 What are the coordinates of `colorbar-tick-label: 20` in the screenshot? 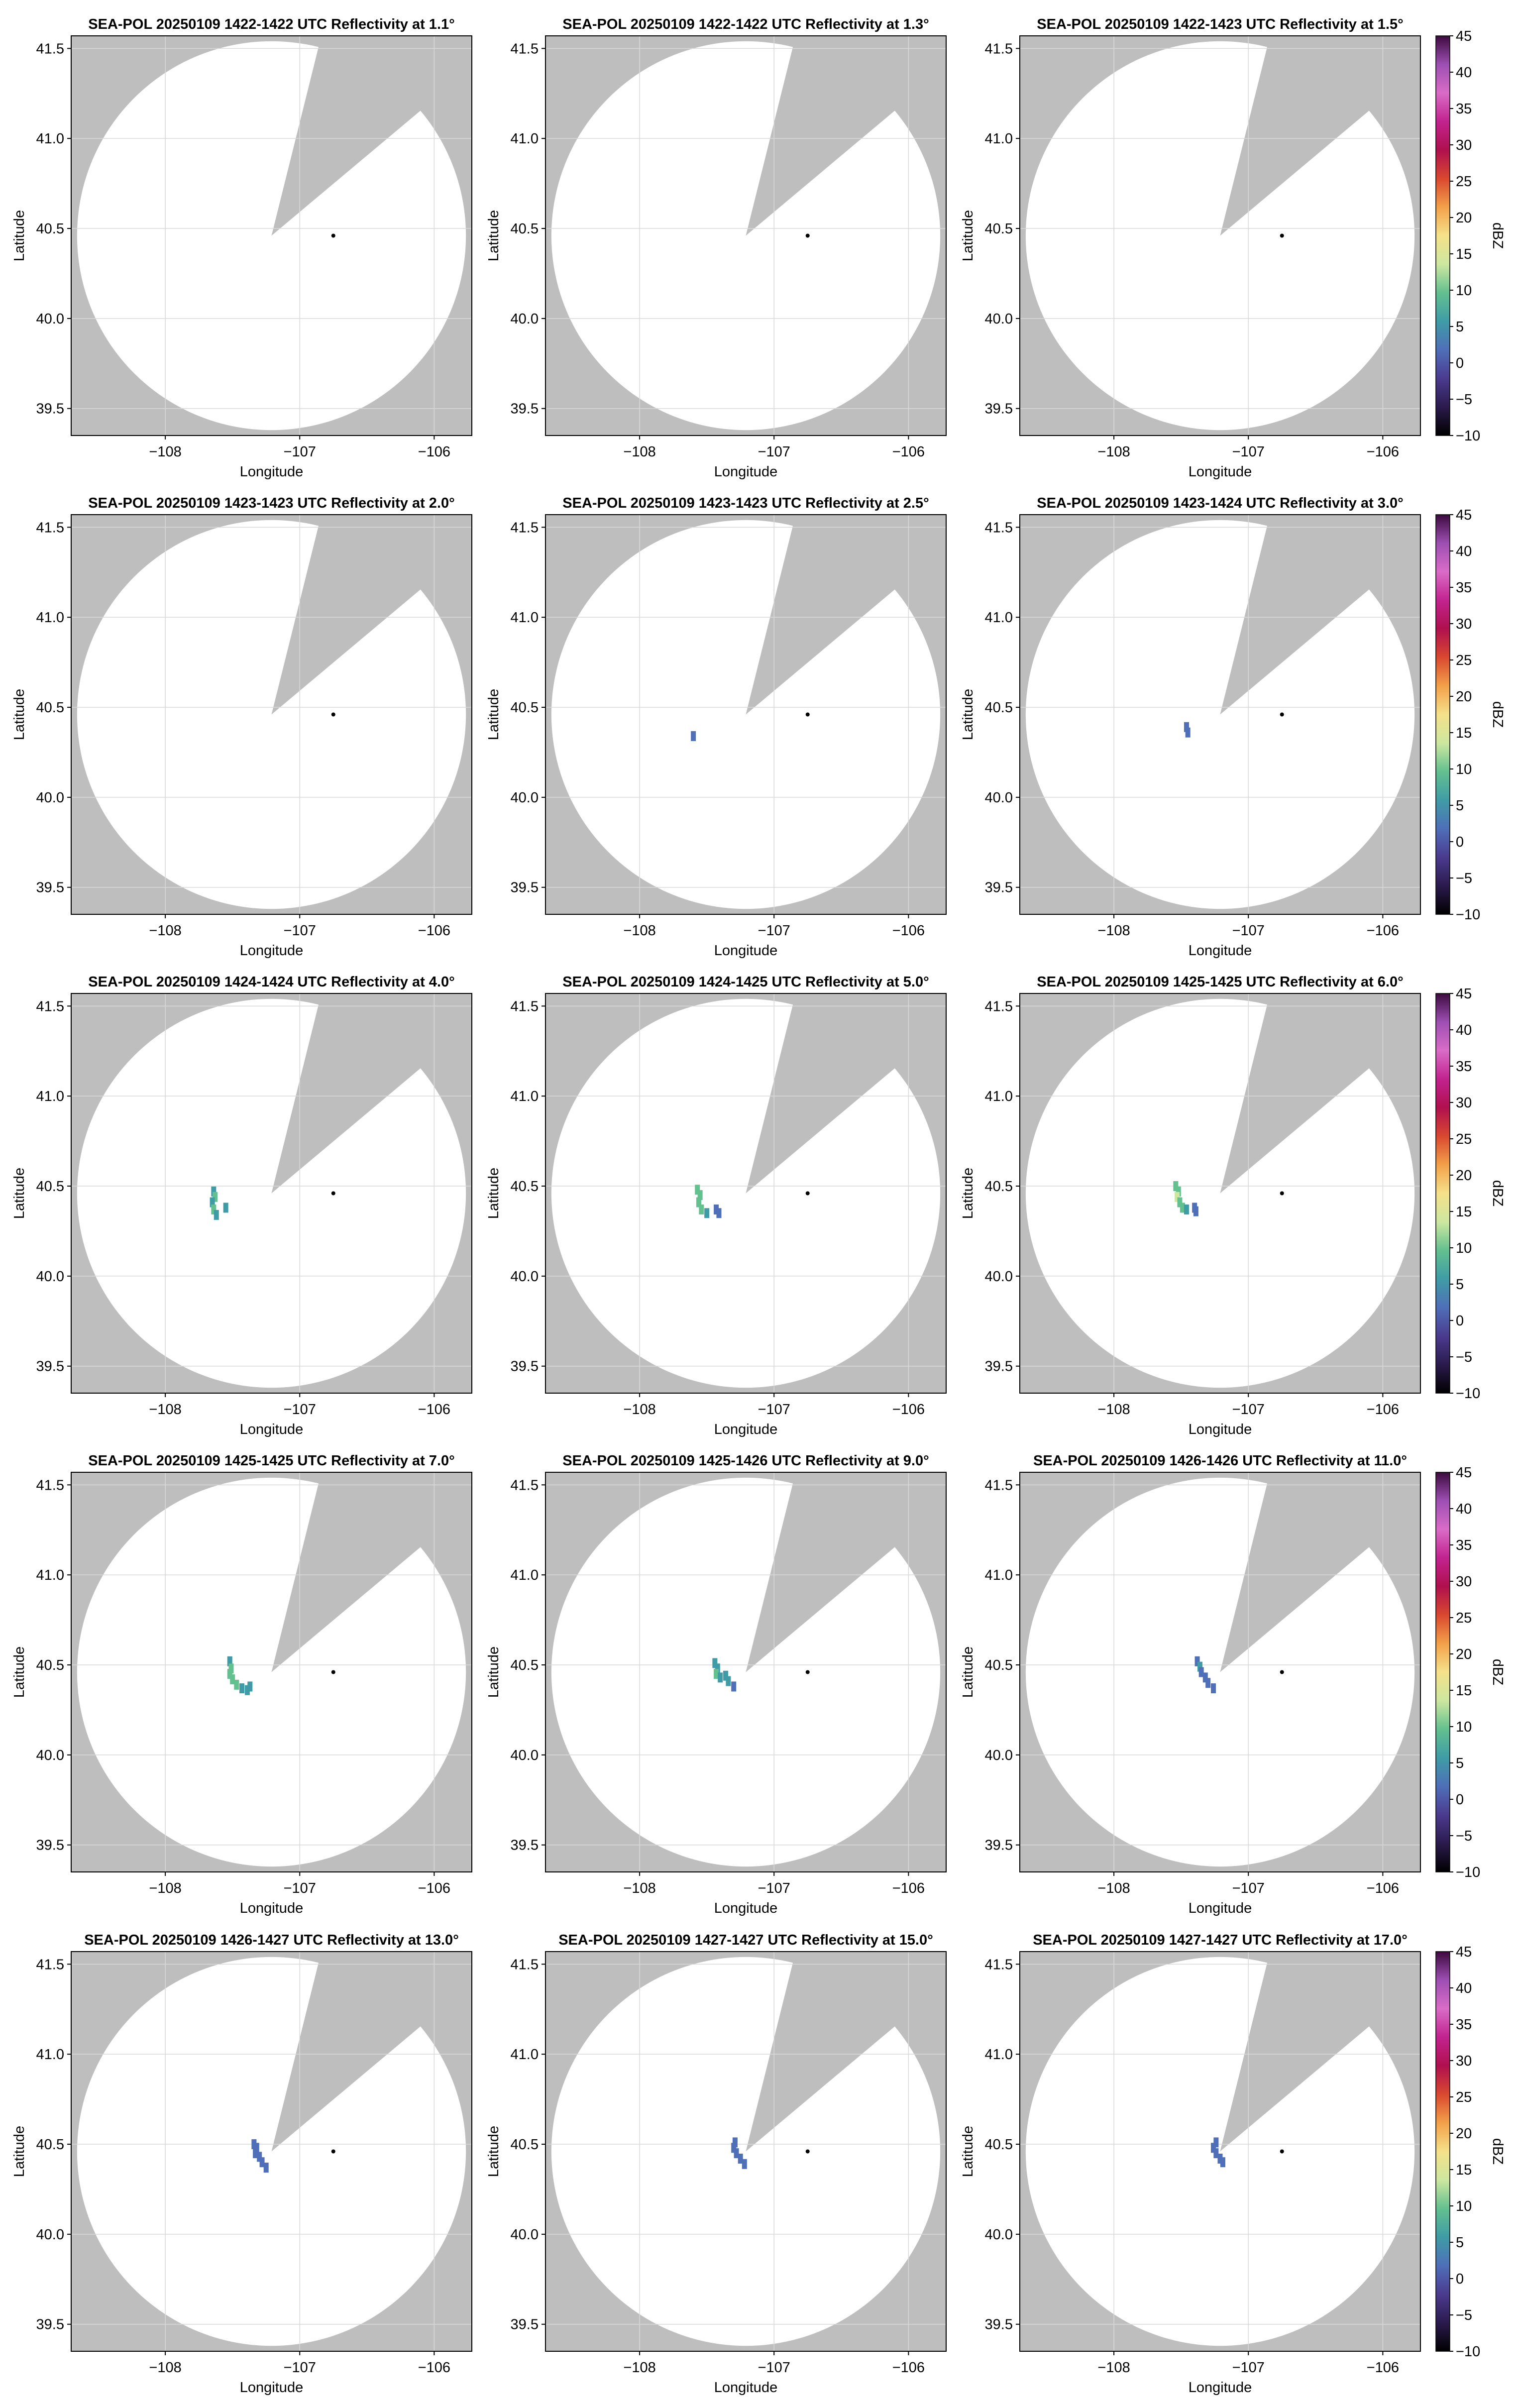 It's located at (1464, 1176).